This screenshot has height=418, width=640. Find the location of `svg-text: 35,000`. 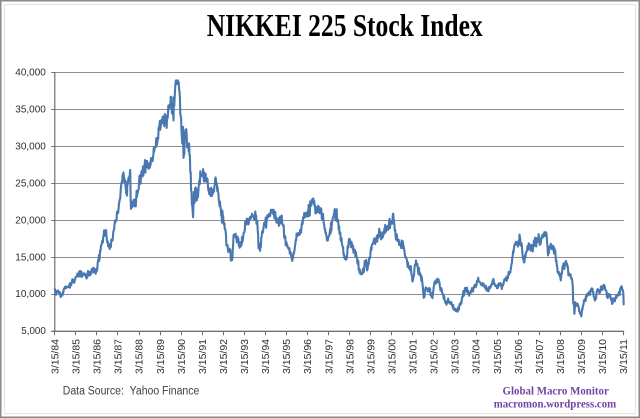

svg-text: 35,000 is located at coordinates (30, 110).